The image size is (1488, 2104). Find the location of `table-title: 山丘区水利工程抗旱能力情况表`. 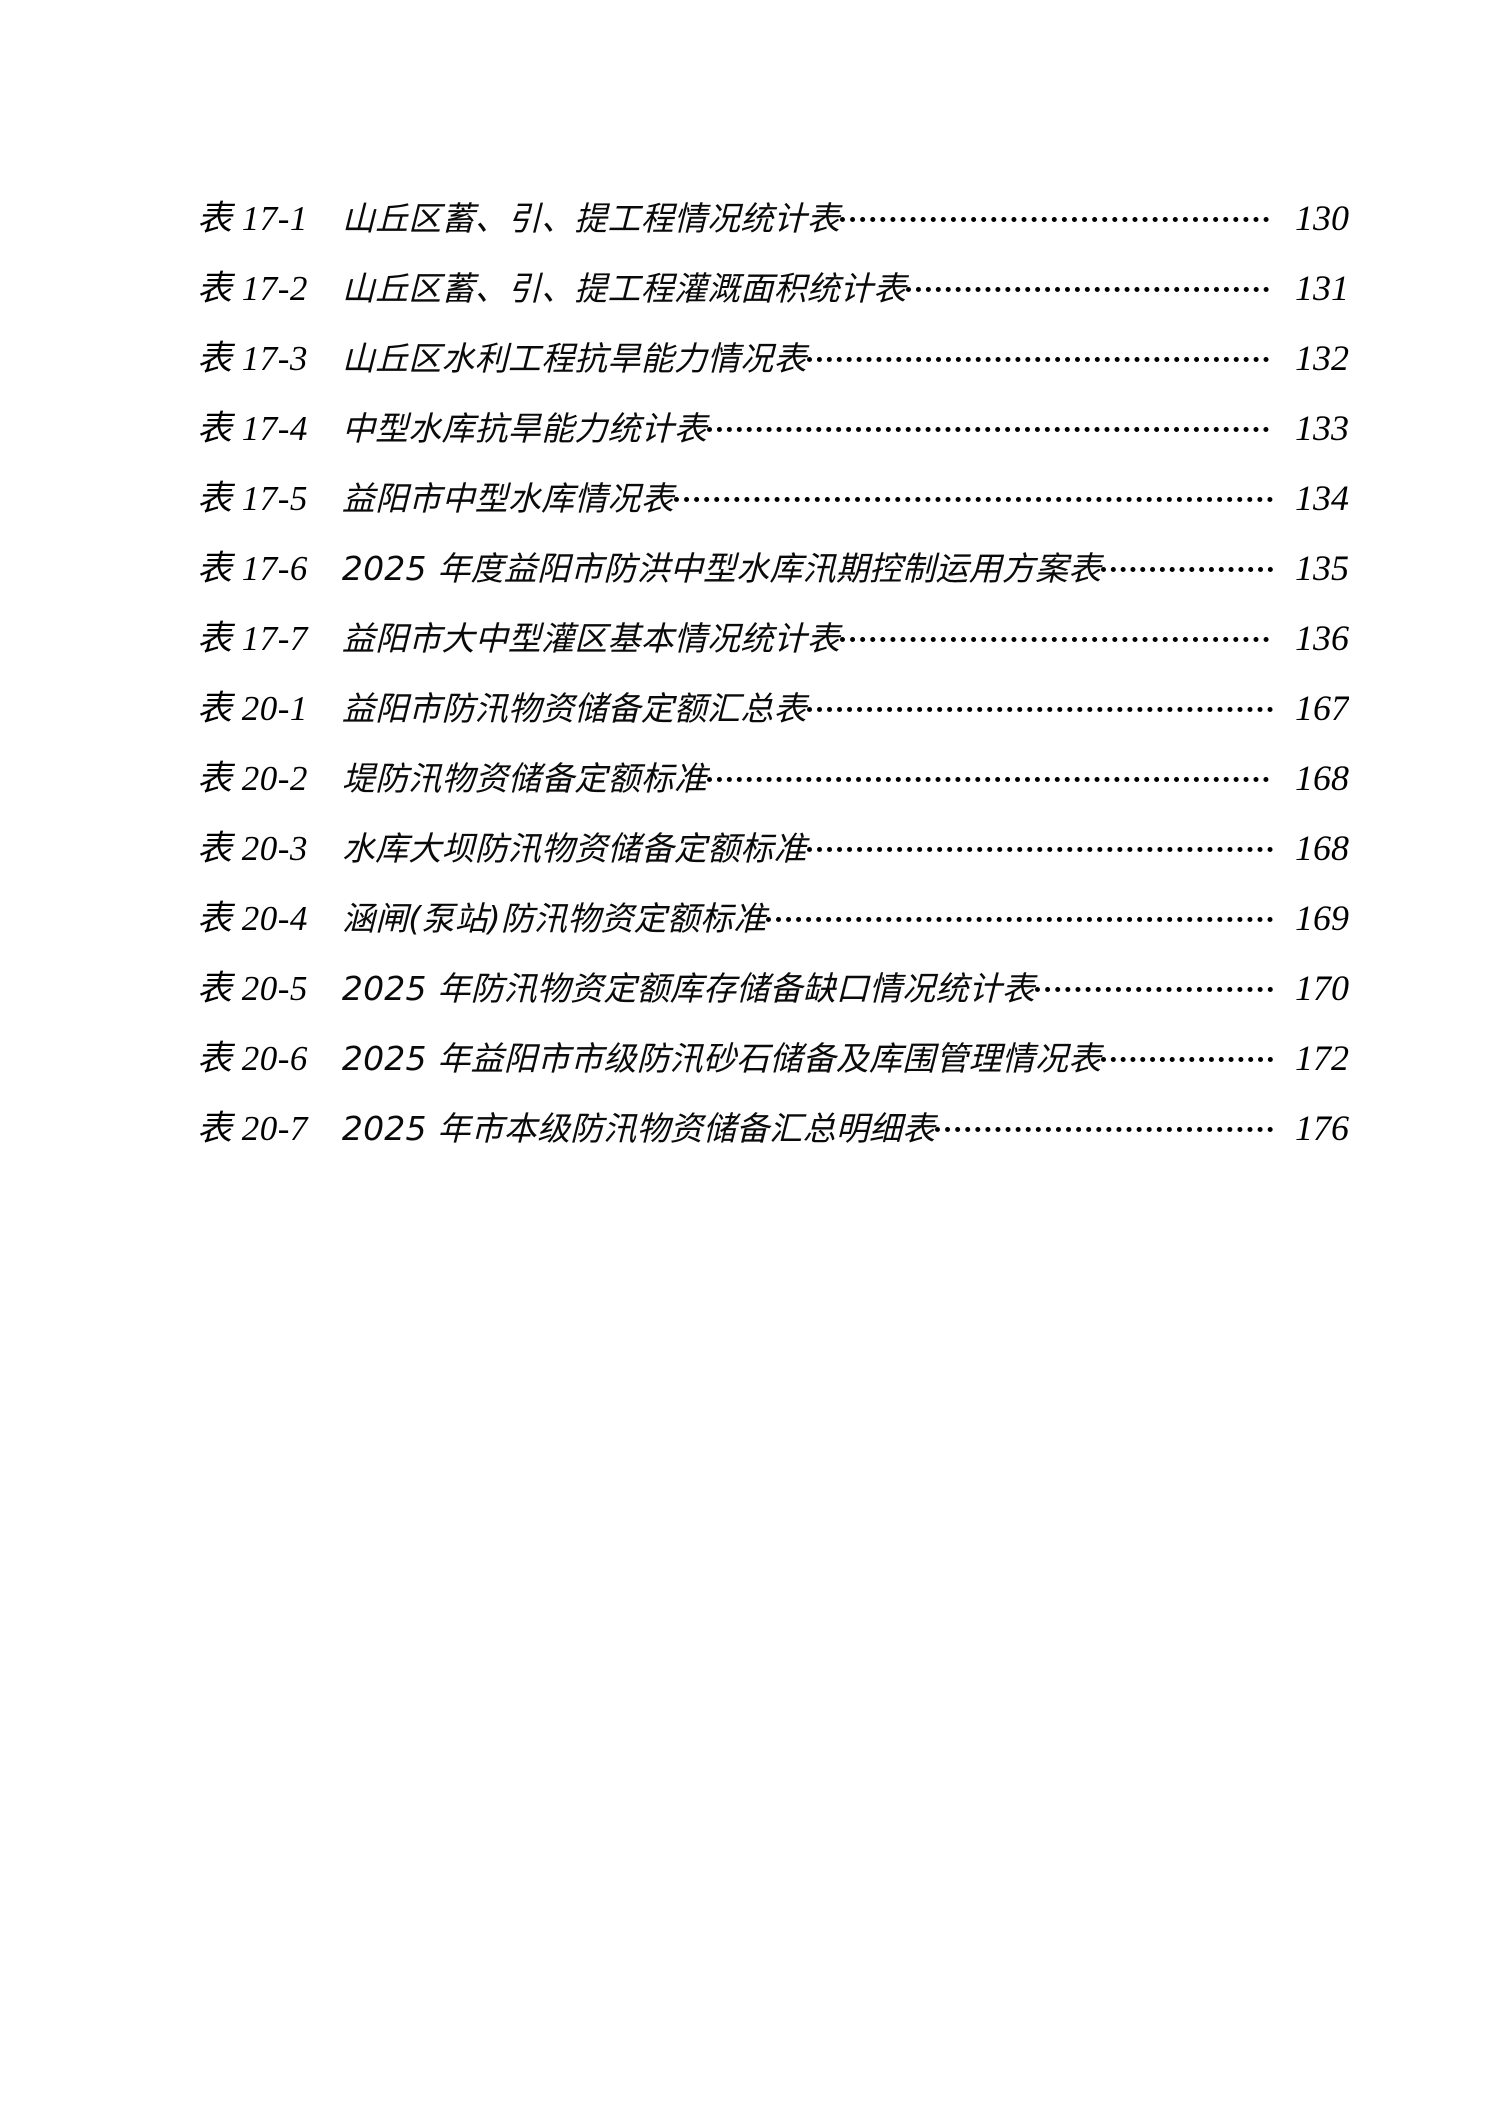

table-title: 山丘区水利工程抗旱能力情况表 is located at coordinates (574, 358).